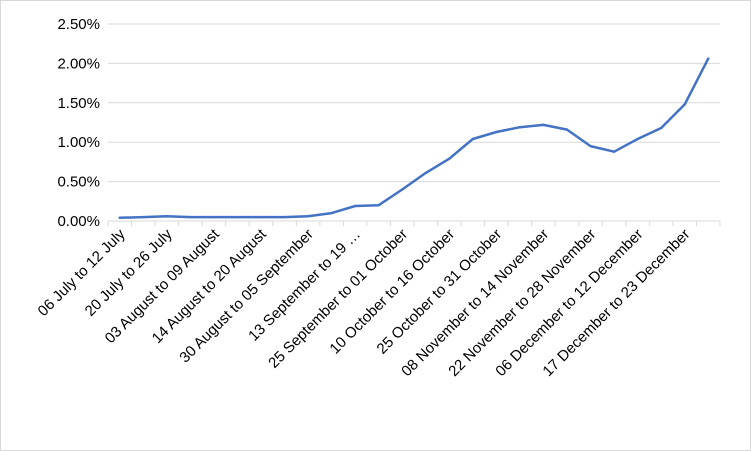 The height and width of the screenshot is (451, 751). What do you see at coordinates (414, 223) in the screenshot?
I see `x-axis` at bounding box center [414, 223].